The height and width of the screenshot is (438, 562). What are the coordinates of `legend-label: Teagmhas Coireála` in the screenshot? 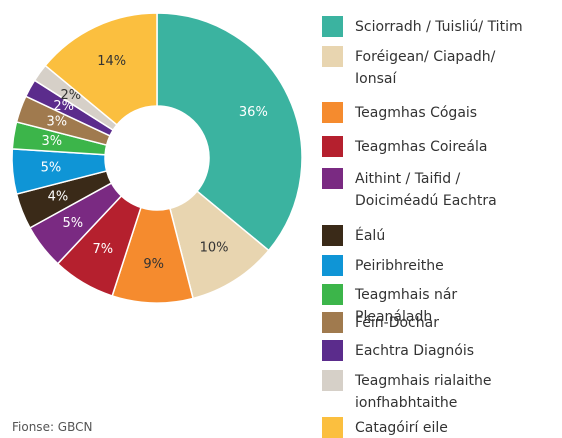 It's located at (421, 147).